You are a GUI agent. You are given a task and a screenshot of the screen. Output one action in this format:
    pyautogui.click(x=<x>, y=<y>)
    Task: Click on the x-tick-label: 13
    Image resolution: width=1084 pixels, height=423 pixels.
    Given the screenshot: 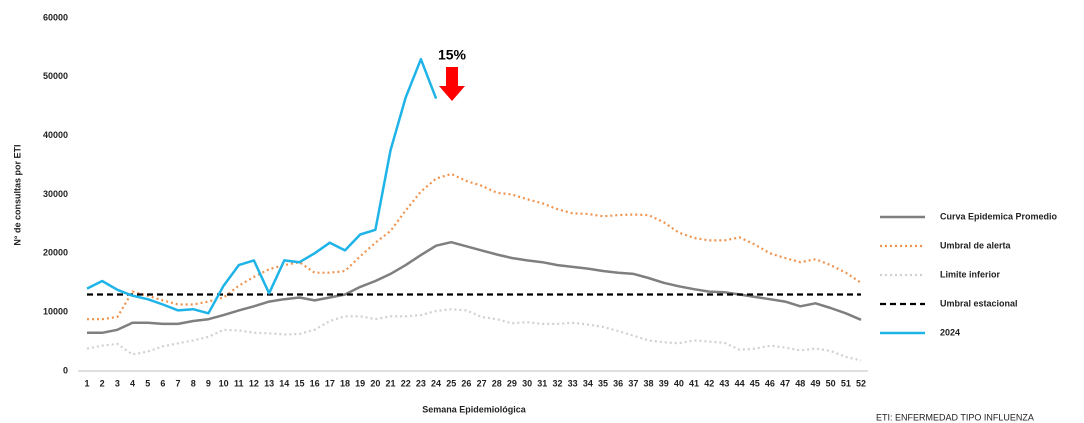 What is the action you would take?
    pyautogui.click(x=269, y=383)
    